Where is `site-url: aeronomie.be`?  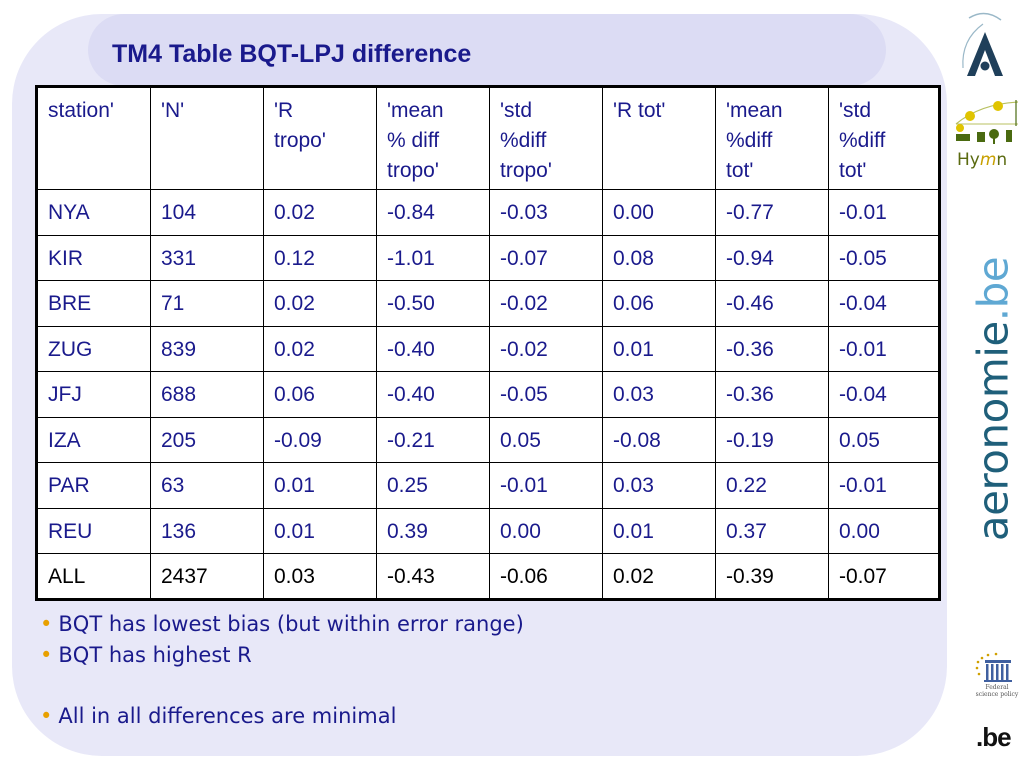
site-url: aeronomie.be is located at coordinates (993, 399).